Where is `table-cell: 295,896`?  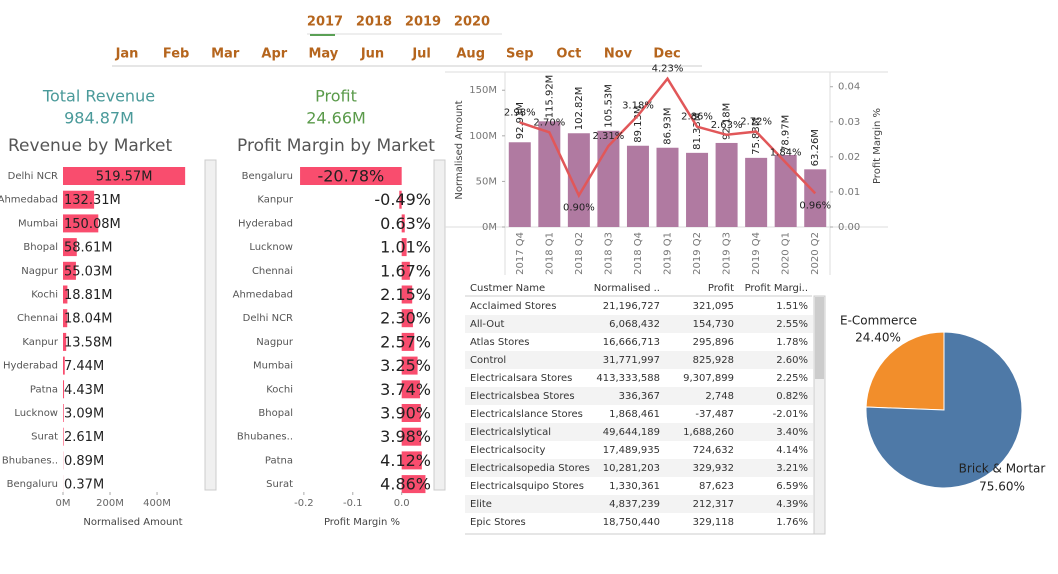 table-cell: 295,896 is located at coordinates (713, 342).